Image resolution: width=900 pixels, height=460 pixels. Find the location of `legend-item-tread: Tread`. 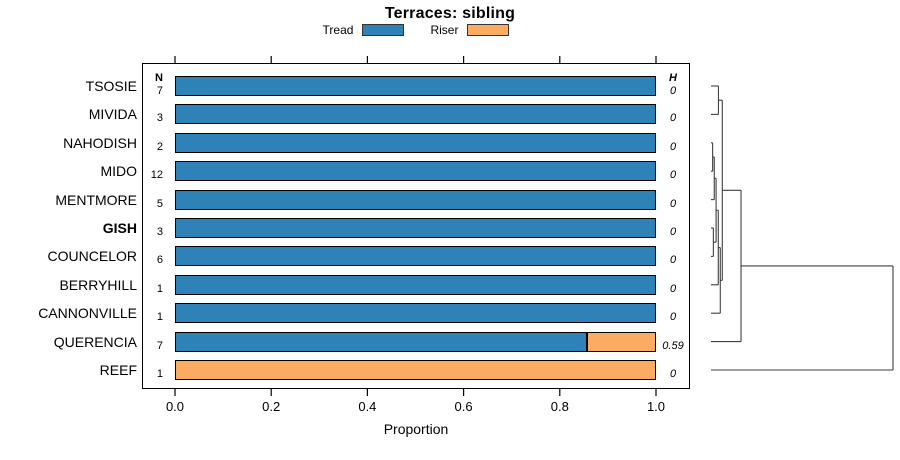

legend-item-tread: Tread is located at coordinates (364, 30).